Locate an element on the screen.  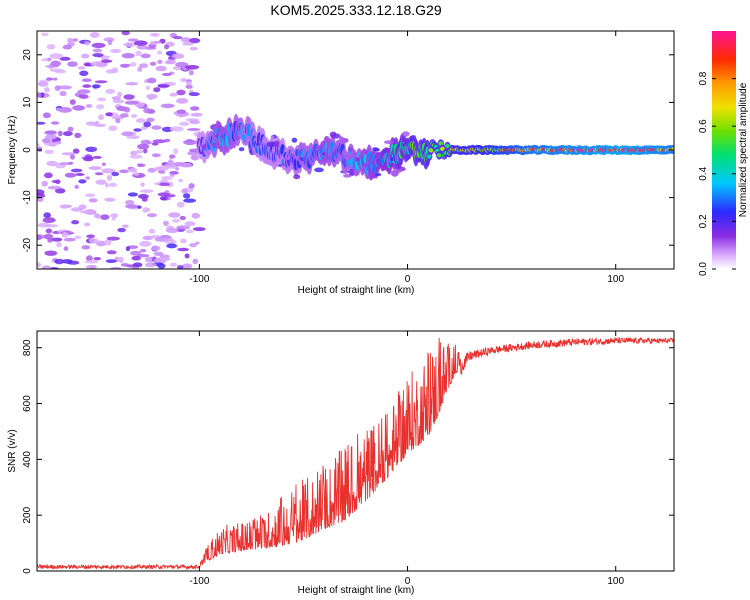
colorbar-label: Normalized spectral amplitude is located at coordinates (743, 149).